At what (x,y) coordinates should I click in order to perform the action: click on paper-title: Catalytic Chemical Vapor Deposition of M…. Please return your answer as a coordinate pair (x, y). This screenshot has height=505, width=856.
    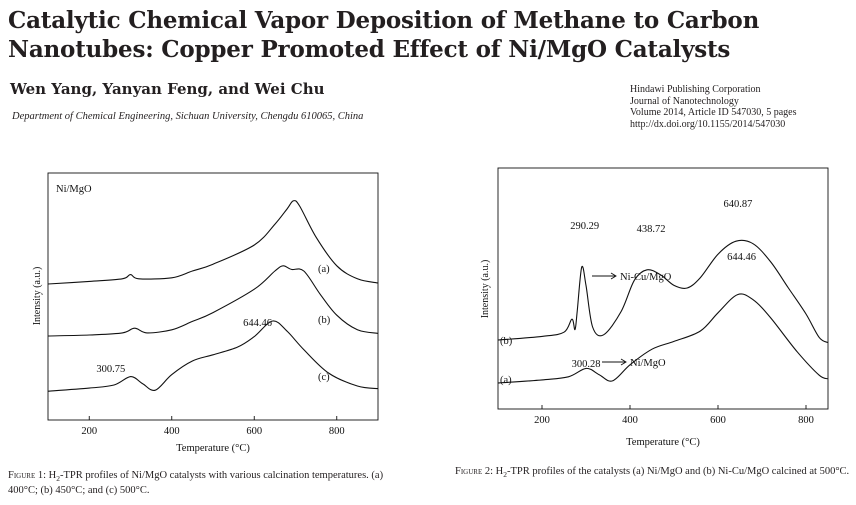
    Looking at the image, I should click on (428, 35).